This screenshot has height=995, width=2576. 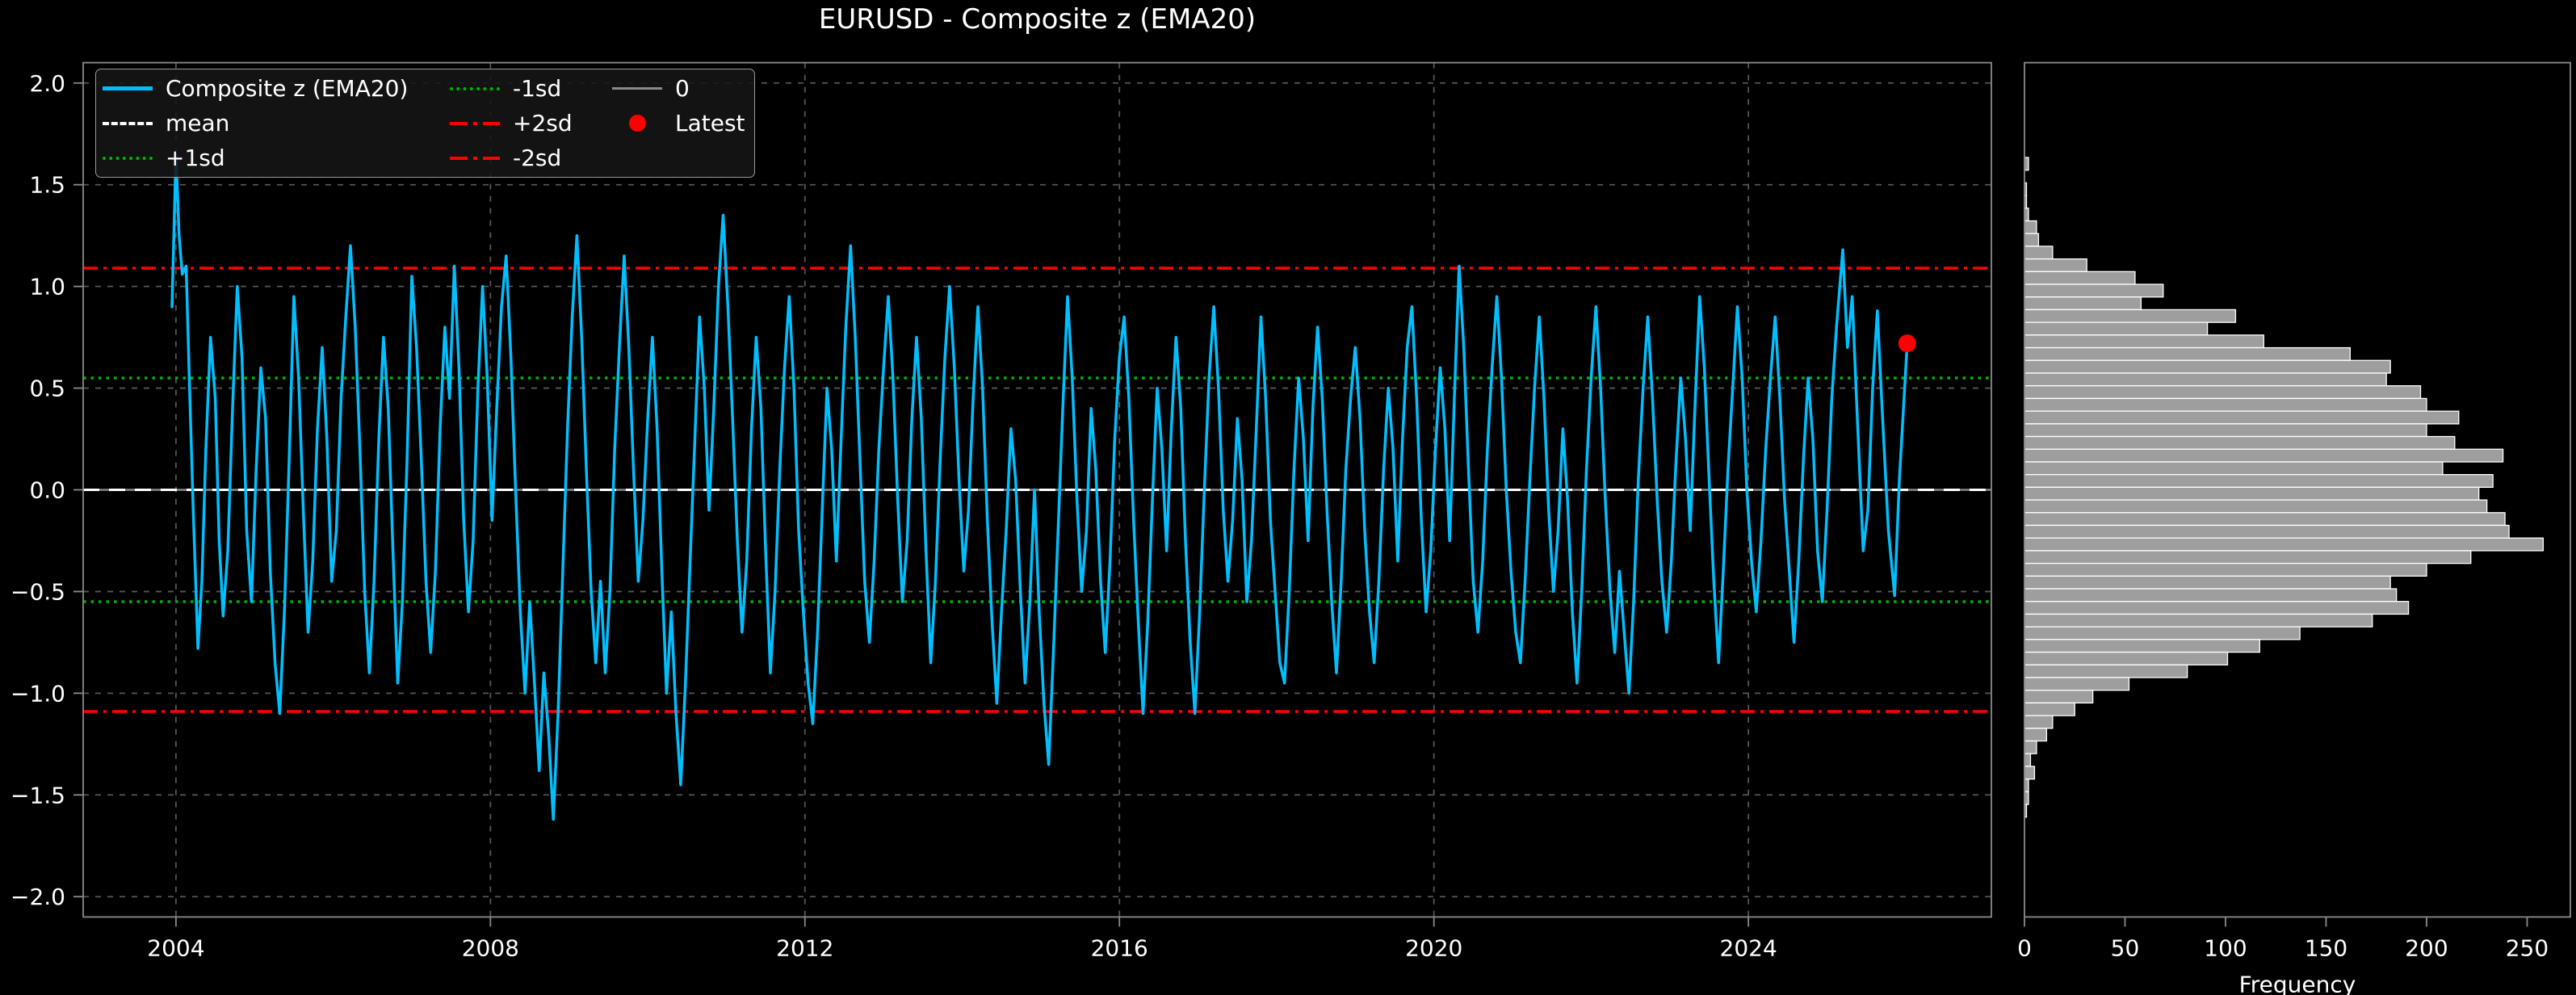 What do you see at coordinates (47, 490) in the screenshot?
I see `y-tick-label: 0.0` at bounding box center [47, 490].